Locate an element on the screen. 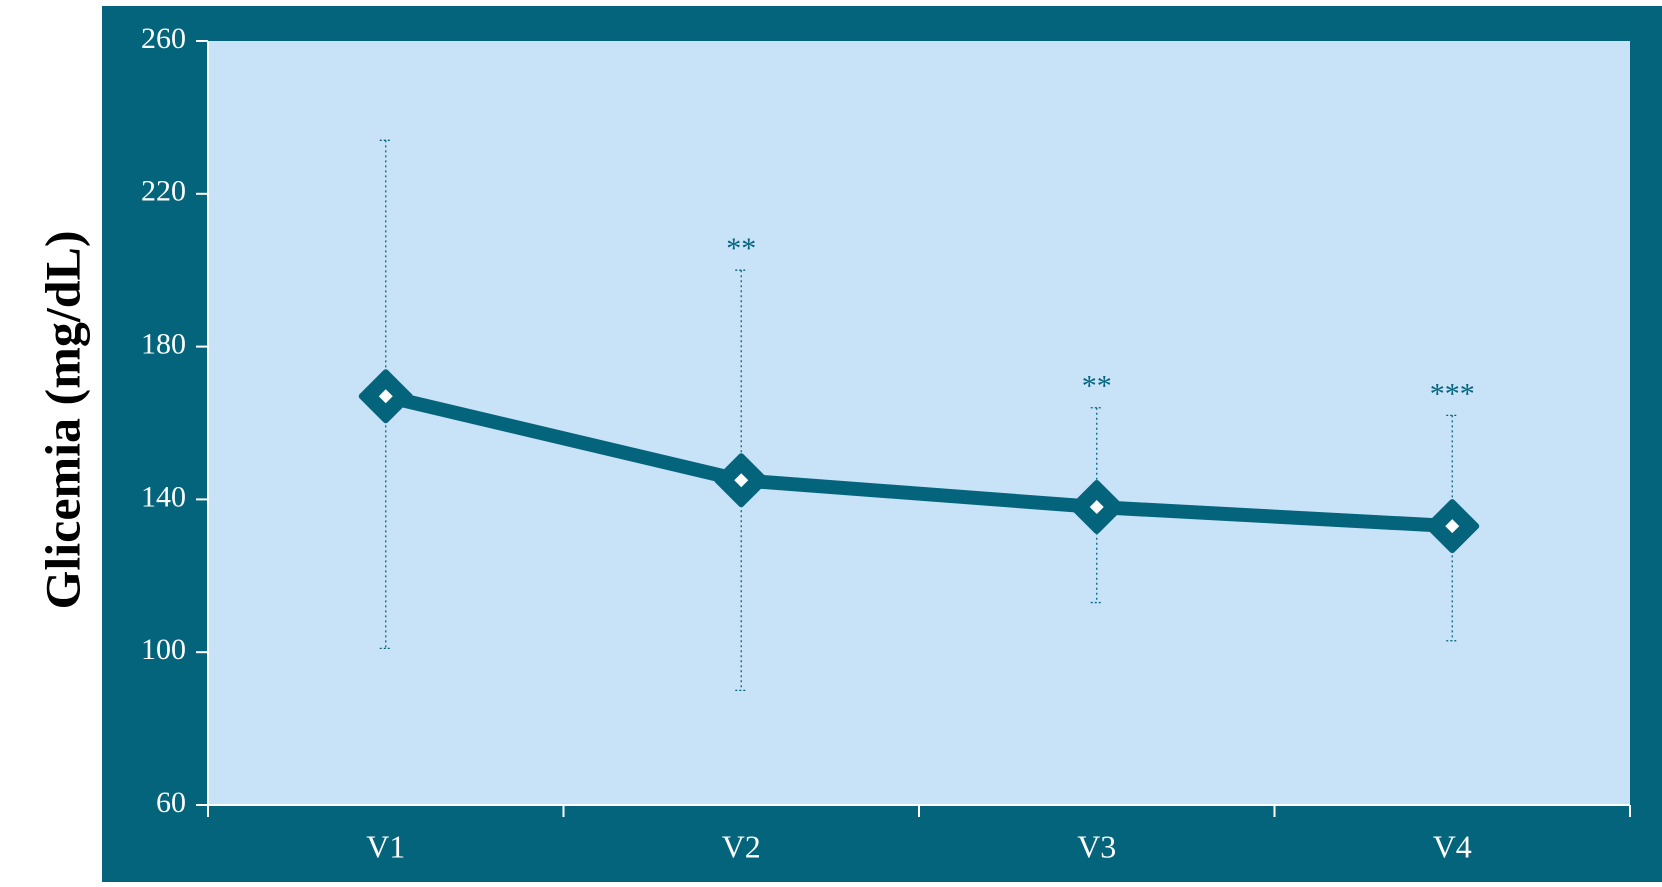 This screenshot has height=887, width=1662. series-layer is located at coordinates (919, 461).